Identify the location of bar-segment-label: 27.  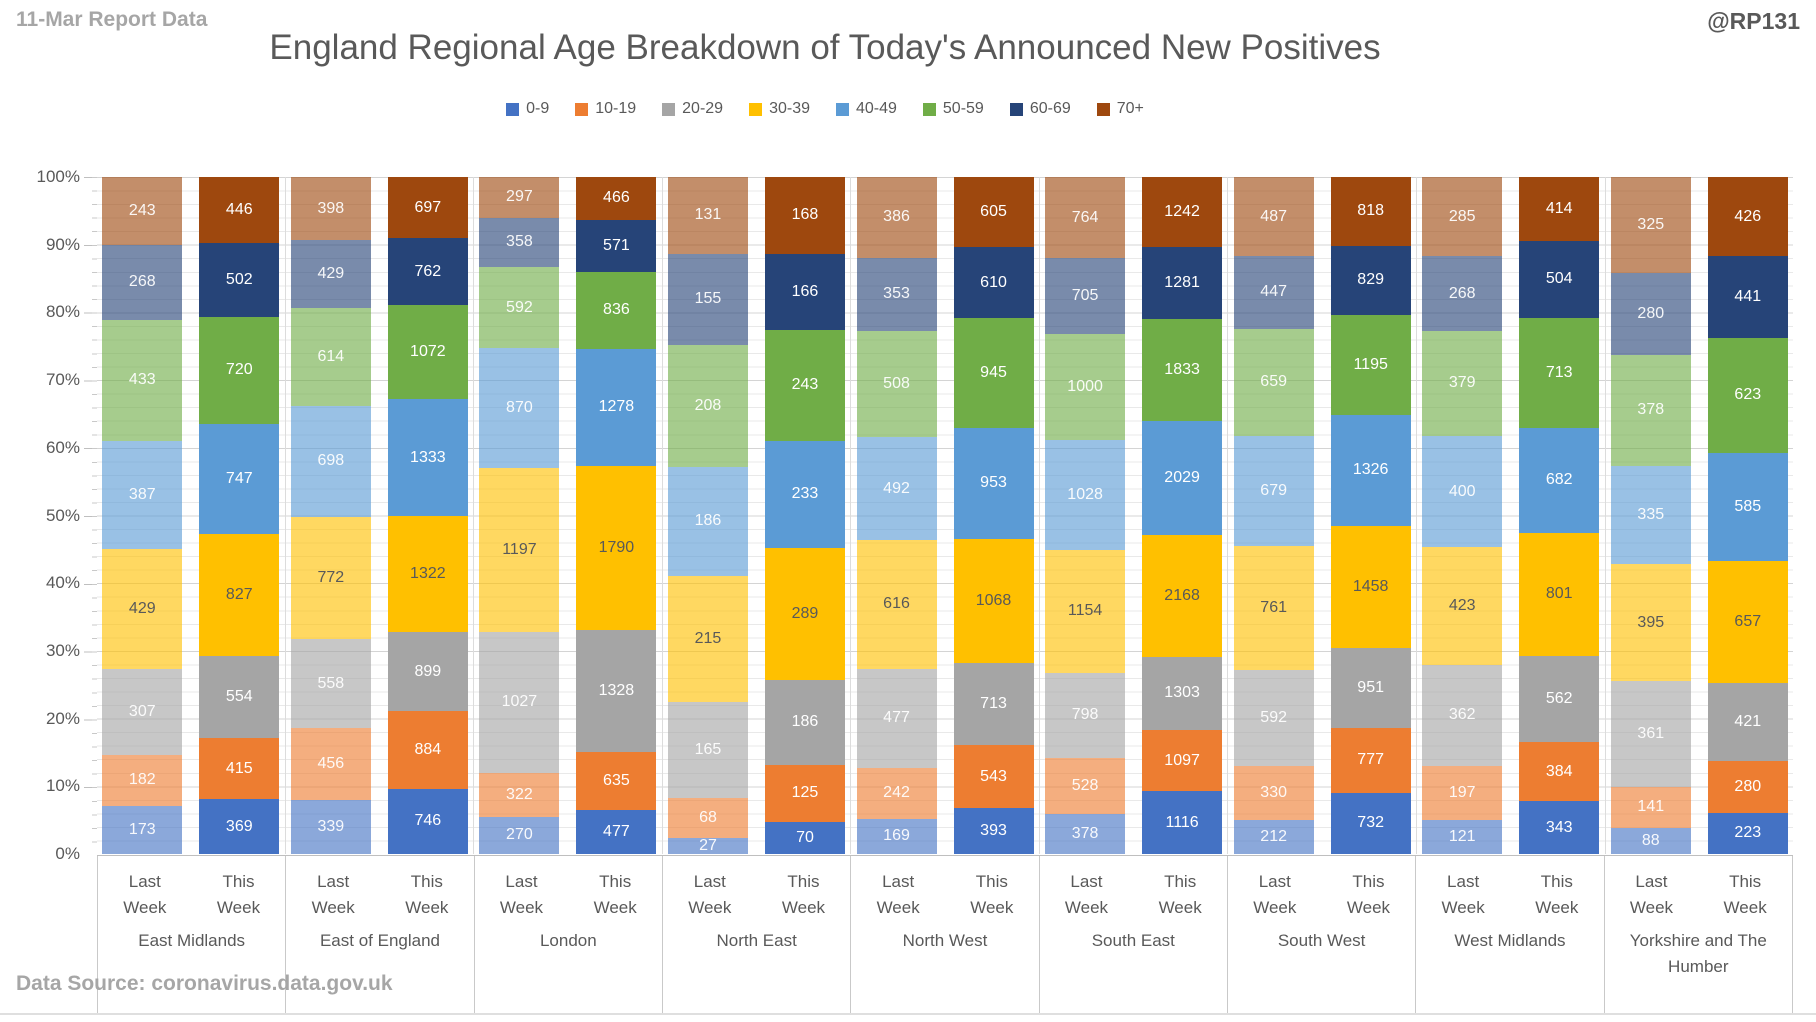
(708, 846).